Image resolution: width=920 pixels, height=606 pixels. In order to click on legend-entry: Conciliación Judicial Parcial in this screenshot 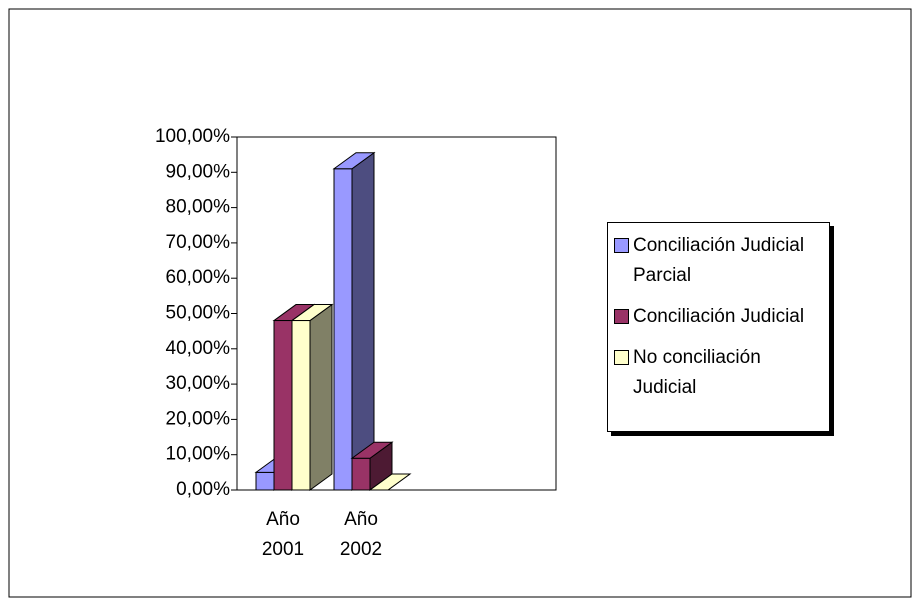, I will do `click(718, 261)`.